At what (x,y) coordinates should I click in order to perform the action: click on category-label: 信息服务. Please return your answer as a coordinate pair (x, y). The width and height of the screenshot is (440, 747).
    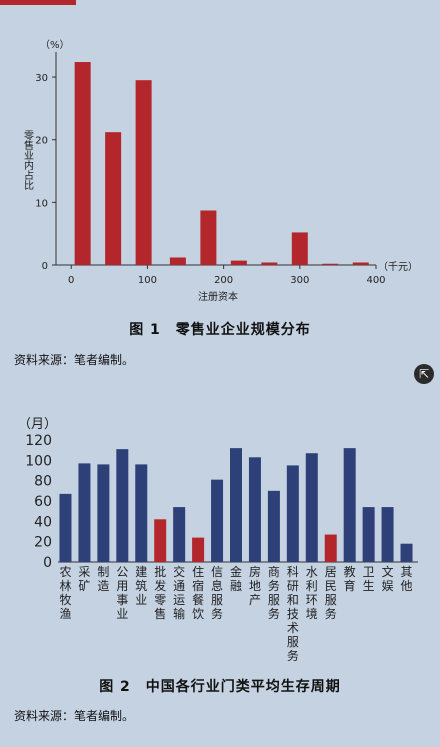
    Looking at the image, I should click on (217, 593).